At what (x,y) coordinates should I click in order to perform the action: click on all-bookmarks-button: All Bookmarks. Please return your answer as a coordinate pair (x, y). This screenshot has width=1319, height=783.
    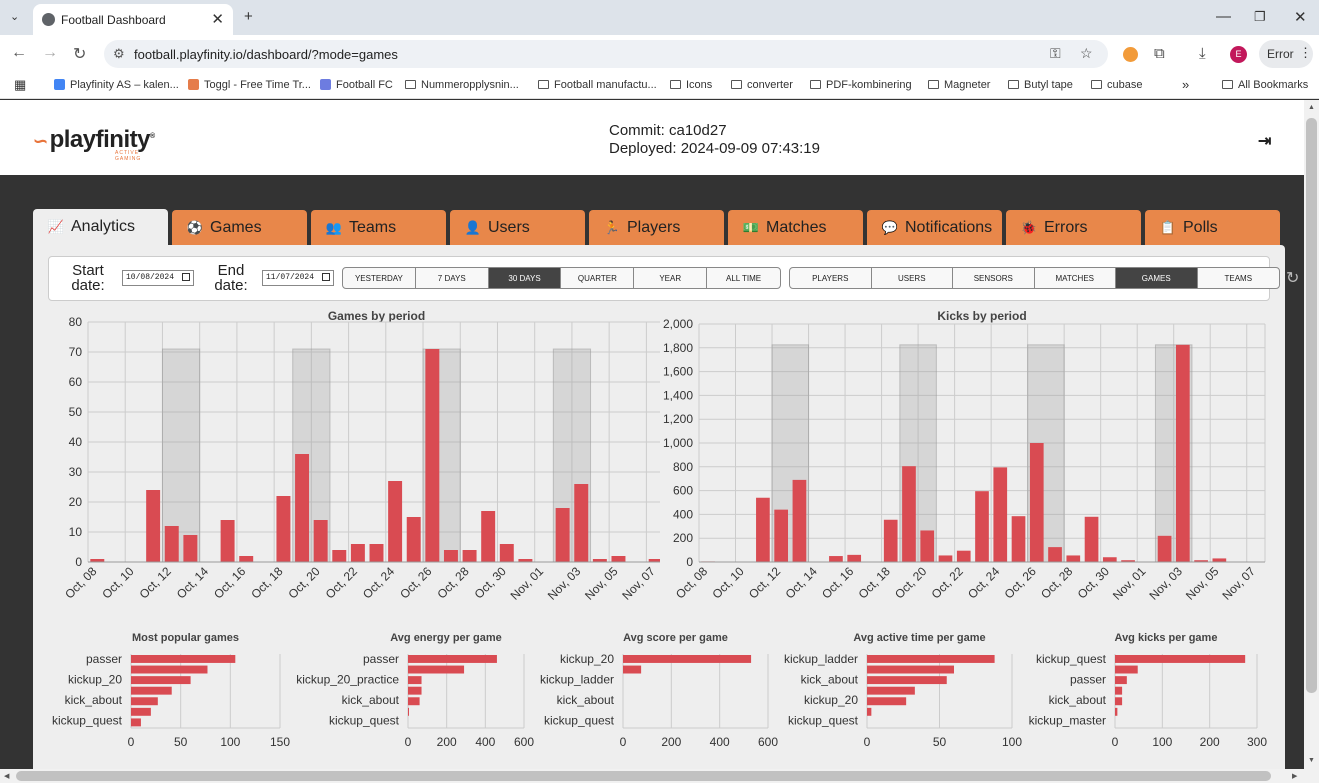
    Looking at the image, I should click on (1265, 85).